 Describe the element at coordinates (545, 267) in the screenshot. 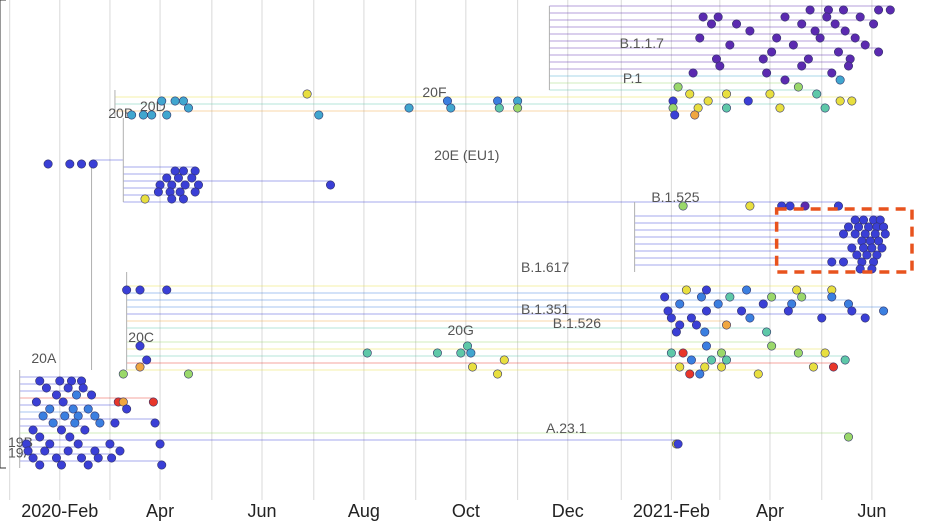

I see `clade-label: B.1.617` at that location.